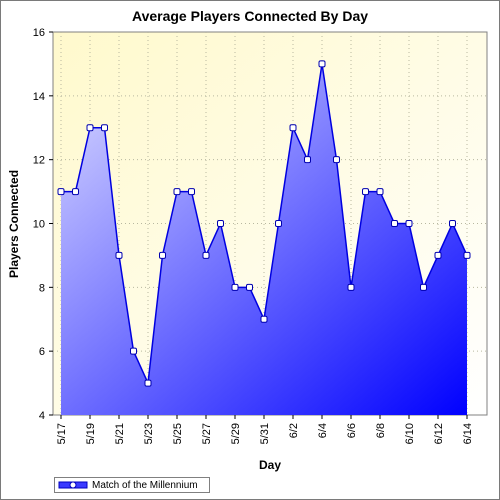  Describe the element at coordinates (42, 416) in the screenshot. I see `y-tick-label: 4` at that location.